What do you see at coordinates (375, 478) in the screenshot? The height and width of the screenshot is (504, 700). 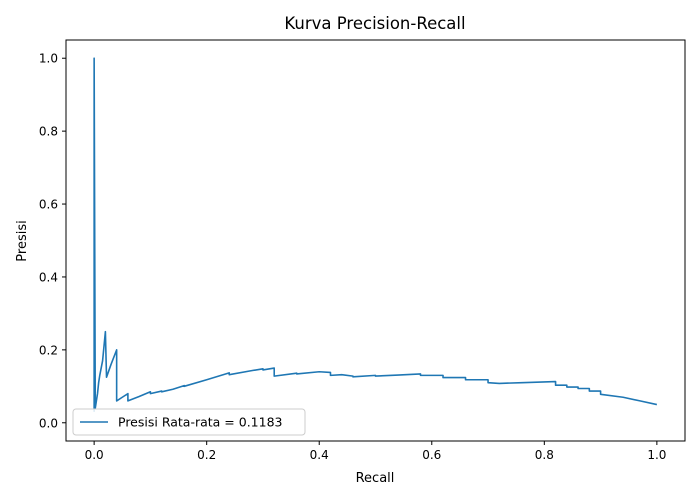 I see `x-axis-label: Recall` at bounding box center [375, 478].